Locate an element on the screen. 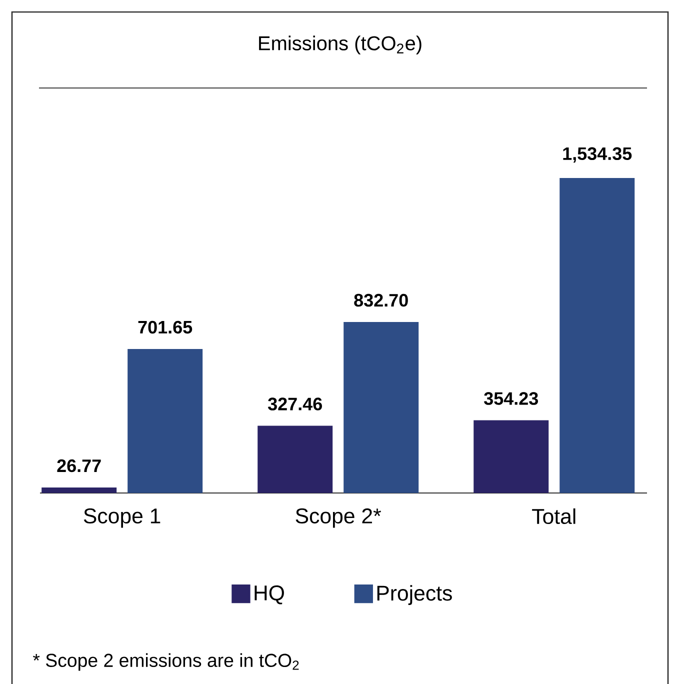 This screenshot has width=674, height=684. x-tick-label: Scope 1 is located at coordinates (122, 518).